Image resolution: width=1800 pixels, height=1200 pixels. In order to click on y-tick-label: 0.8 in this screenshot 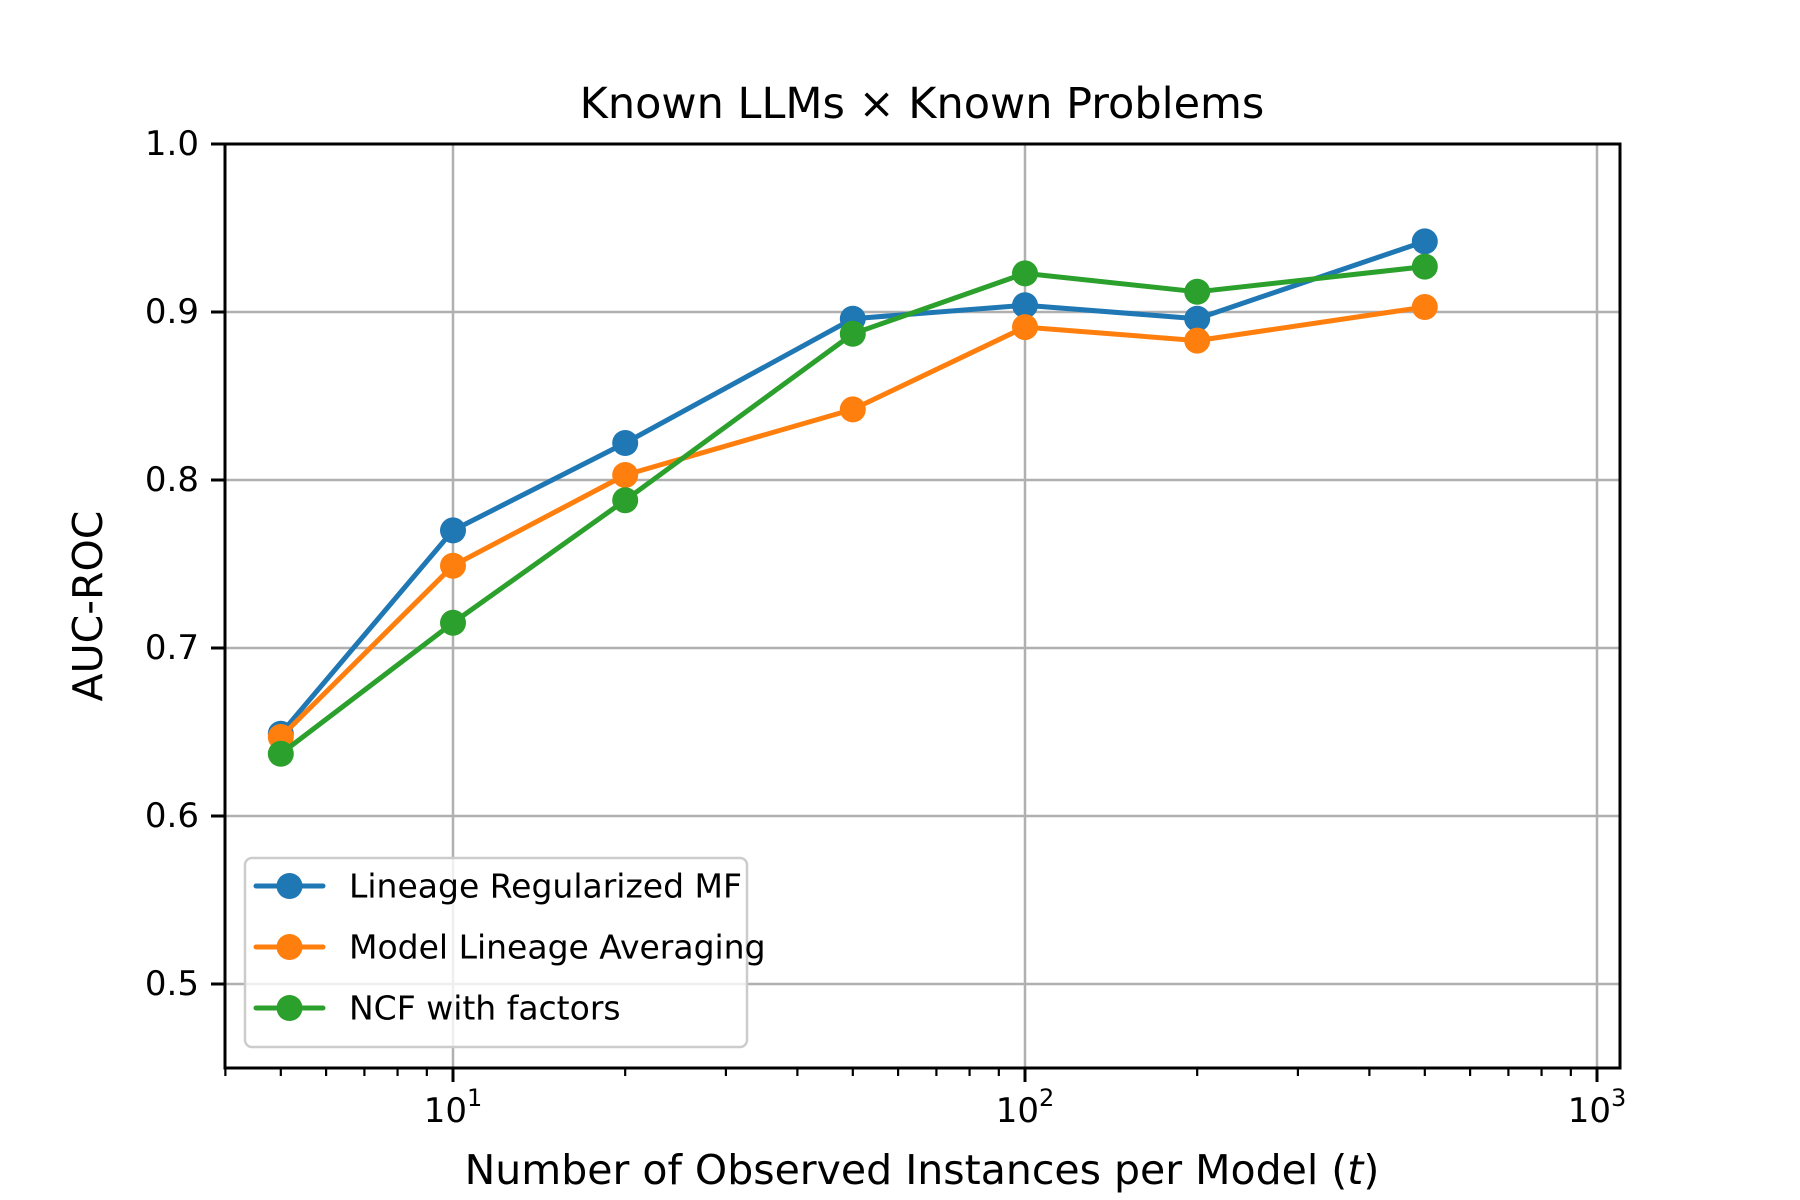, I will do `click(172, 480)`.